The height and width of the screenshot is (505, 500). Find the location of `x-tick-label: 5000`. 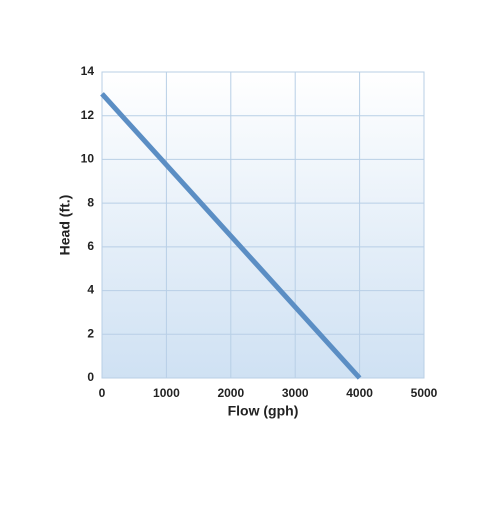

x-tick-label: 5000 is located at coordinates (424, 393).